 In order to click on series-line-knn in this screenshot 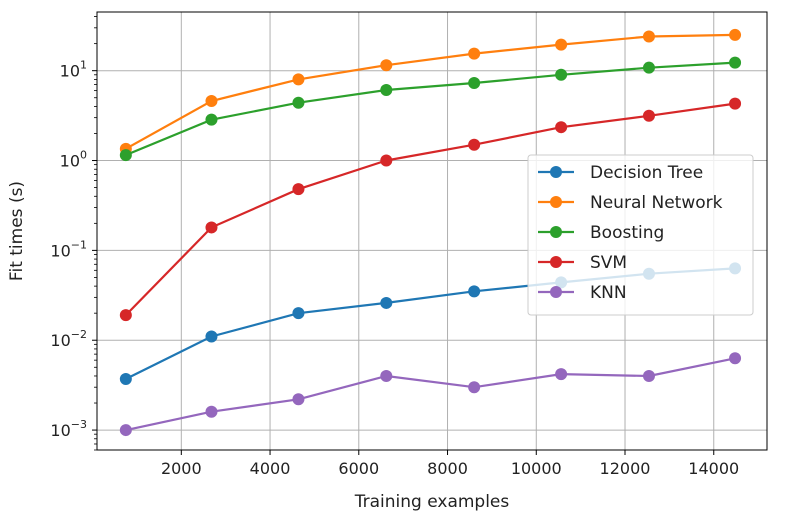, I will do `click(430, 394)`.